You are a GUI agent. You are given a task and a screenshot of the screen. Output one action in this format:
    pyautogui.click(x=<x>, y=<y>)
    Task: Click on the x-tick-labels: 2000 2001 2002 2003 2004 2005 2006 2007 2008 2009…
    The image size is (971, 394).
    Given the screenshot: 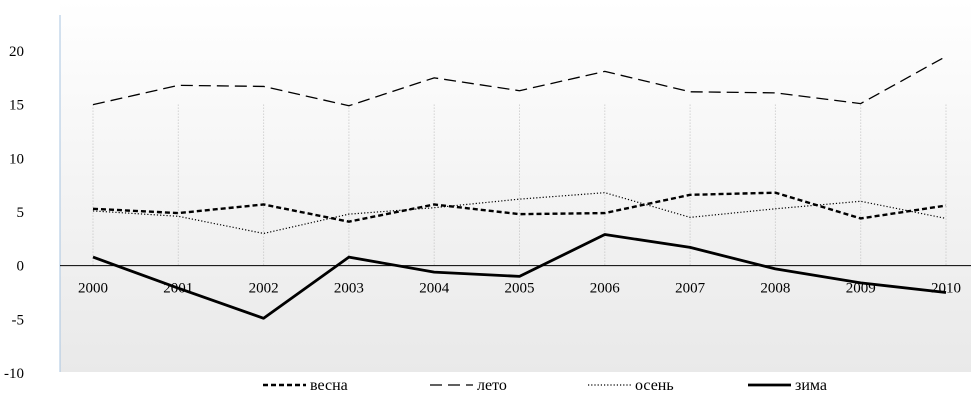 What is the action you would take?
    pyautogui.click(x=519, y=289)
    